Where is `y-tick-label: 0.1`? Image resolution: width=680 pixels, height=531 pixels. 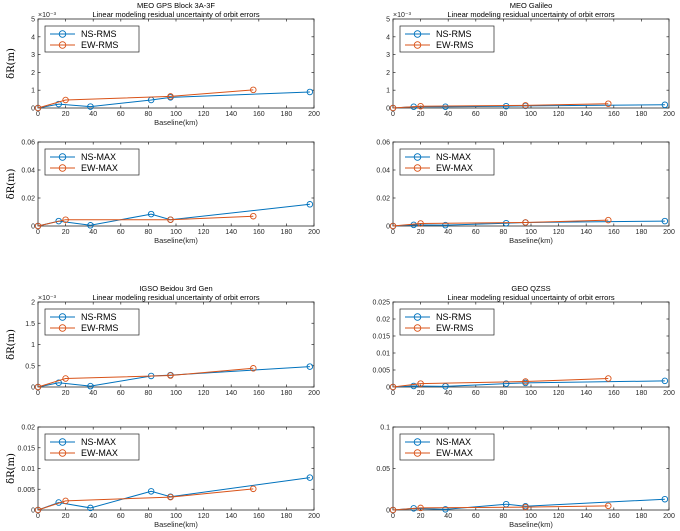
y-tick-label: 0.1 is located at coordinates (385, 428).